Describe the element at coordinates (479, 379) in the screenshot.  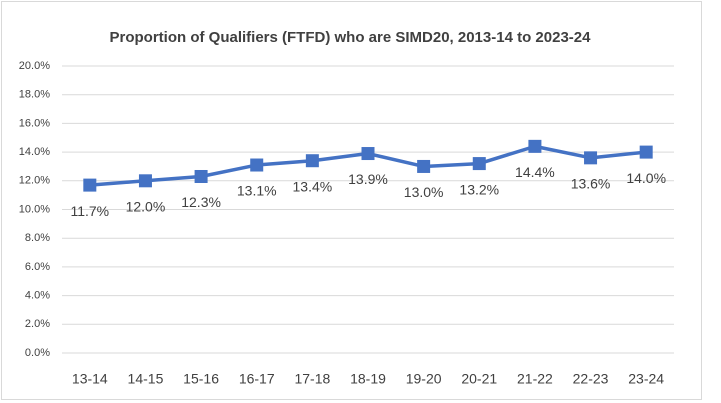
I see `x-tick-label: 20-21` at that location.